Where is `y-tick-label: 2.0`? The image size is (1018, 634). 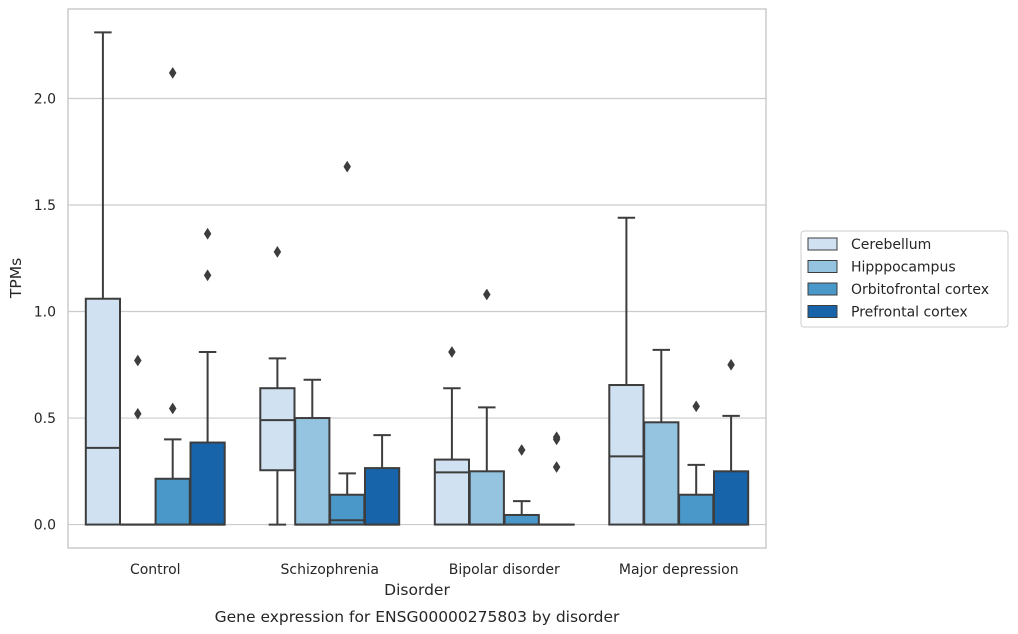 y-tick-label: 2.0 is located at coordinates (45, 99).